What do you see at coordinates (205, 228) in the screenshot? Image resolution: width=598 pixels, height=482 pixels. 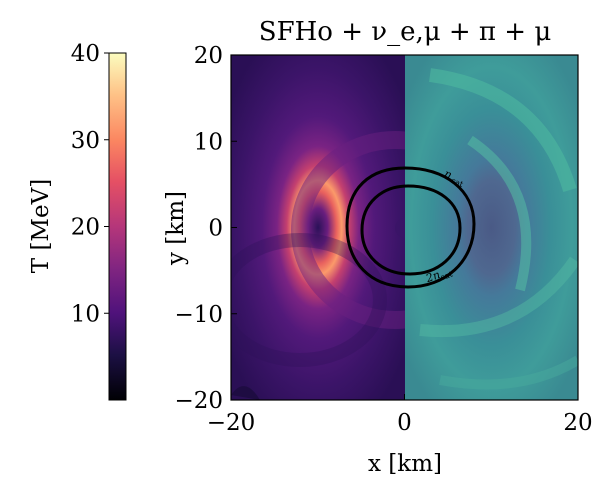 I see `y-axis-ticks: −20 −10 0 10 20` at bounding box center [205, 228].